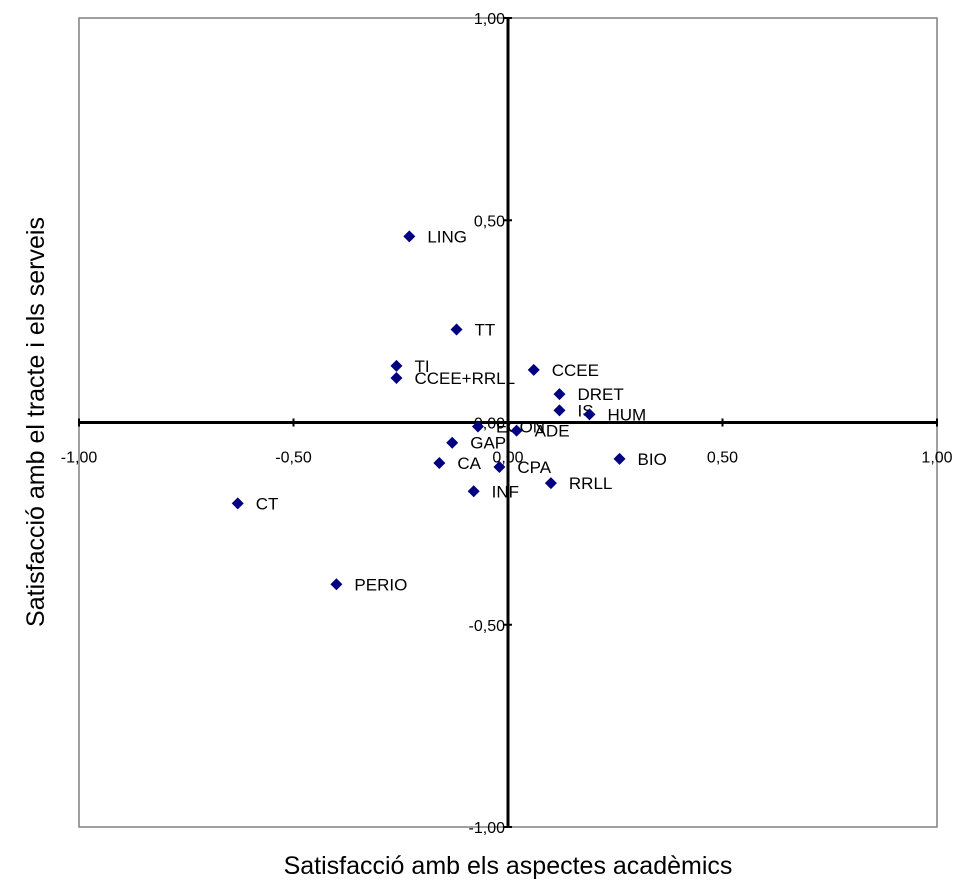  What do you see at coordinates (293, 458) in the screenshot?
I see `x-tick-label: -0,50` at bounding box center [293, 458].